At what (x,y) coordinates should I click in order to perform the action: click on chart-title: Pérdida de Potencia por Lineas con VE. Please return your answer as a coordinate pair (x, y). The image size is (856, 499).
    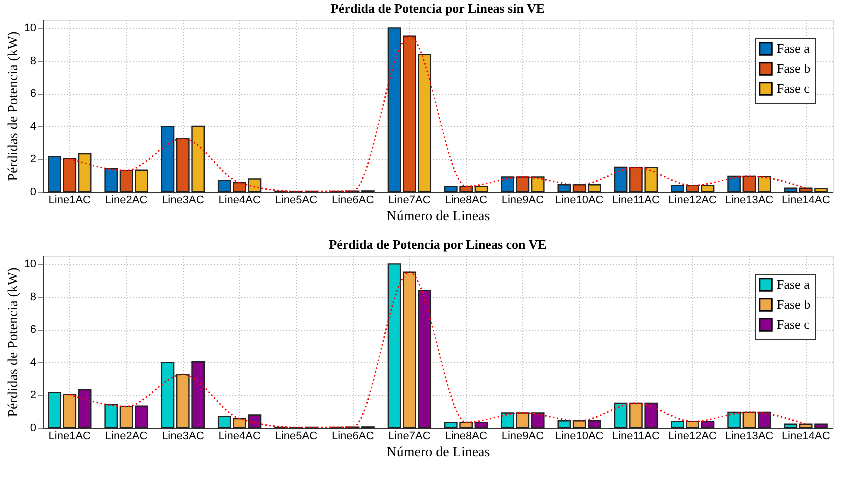
    Looking at the image, I should click on (438, 244).